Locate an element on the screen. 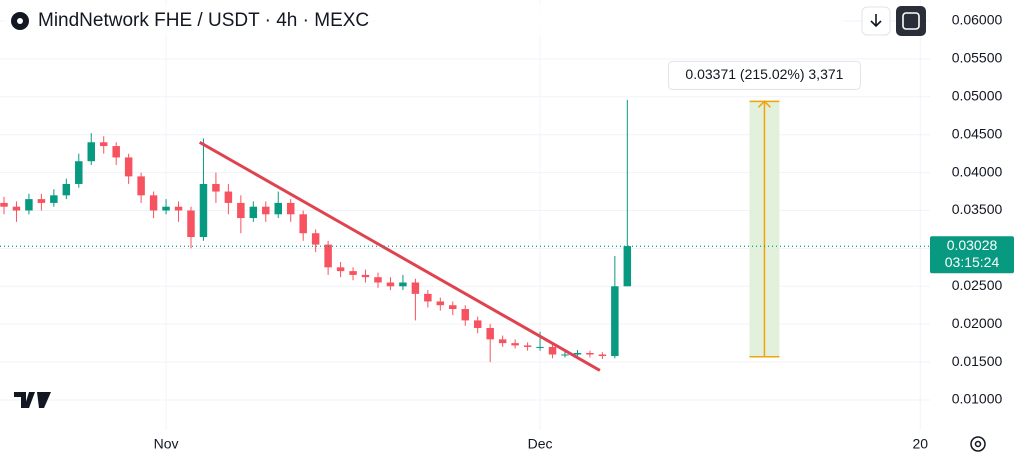  y-tick-label: 0.02000 is located at coordinates (977, 323).